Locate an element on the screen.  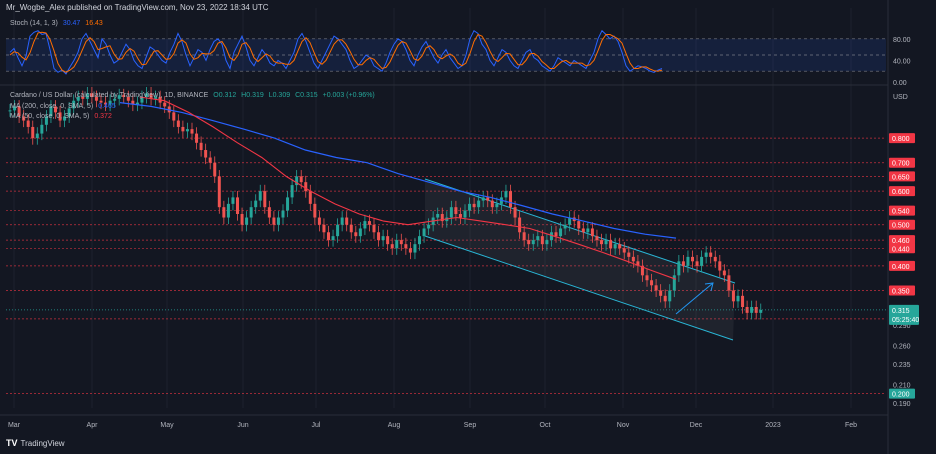
stoch-legend: Stoch (14, 1, 3) 30.47 16.43 is located at coordinates (56, 23).